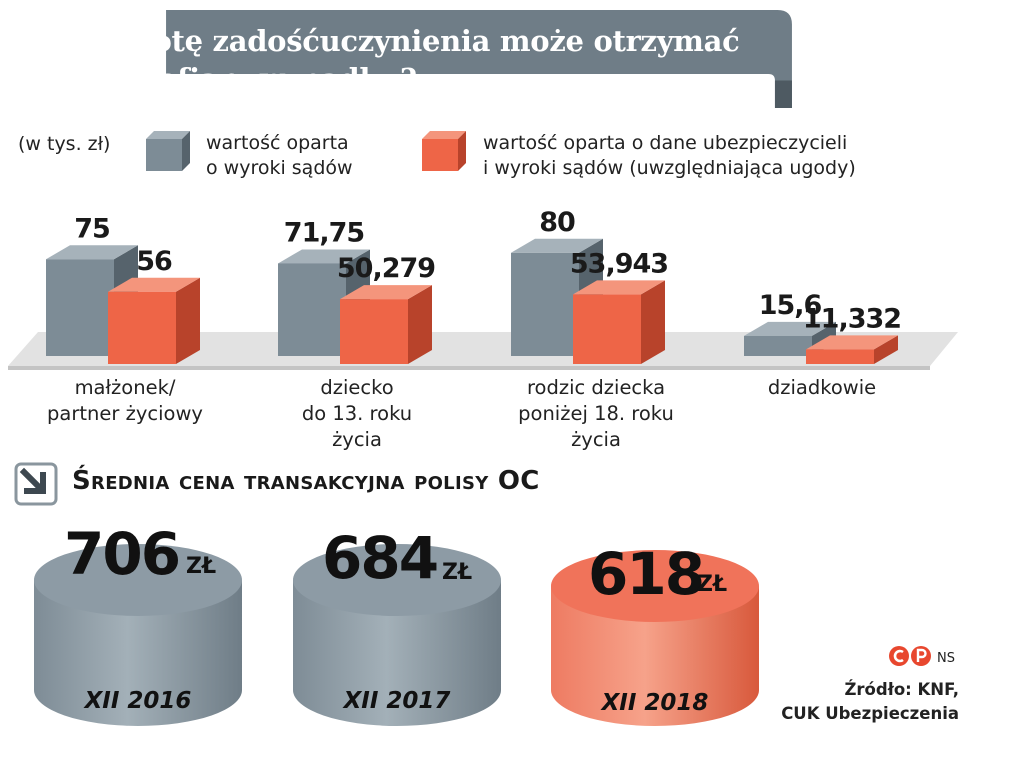 The height and width of the screenshot is (760, 1016). I want to click on bar-value-label: 71,75, so click(324, 232).